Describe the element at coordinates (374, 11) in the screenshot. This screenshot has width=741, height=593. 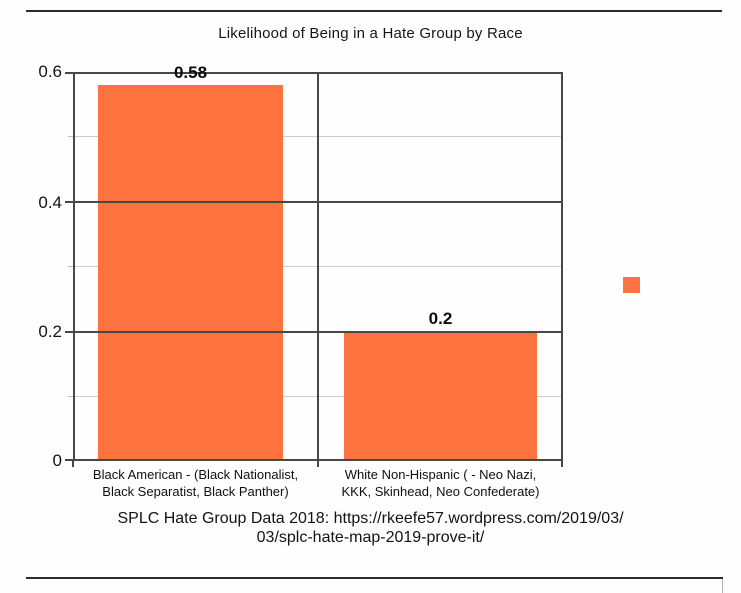
I see `top-divider-line` at that location.